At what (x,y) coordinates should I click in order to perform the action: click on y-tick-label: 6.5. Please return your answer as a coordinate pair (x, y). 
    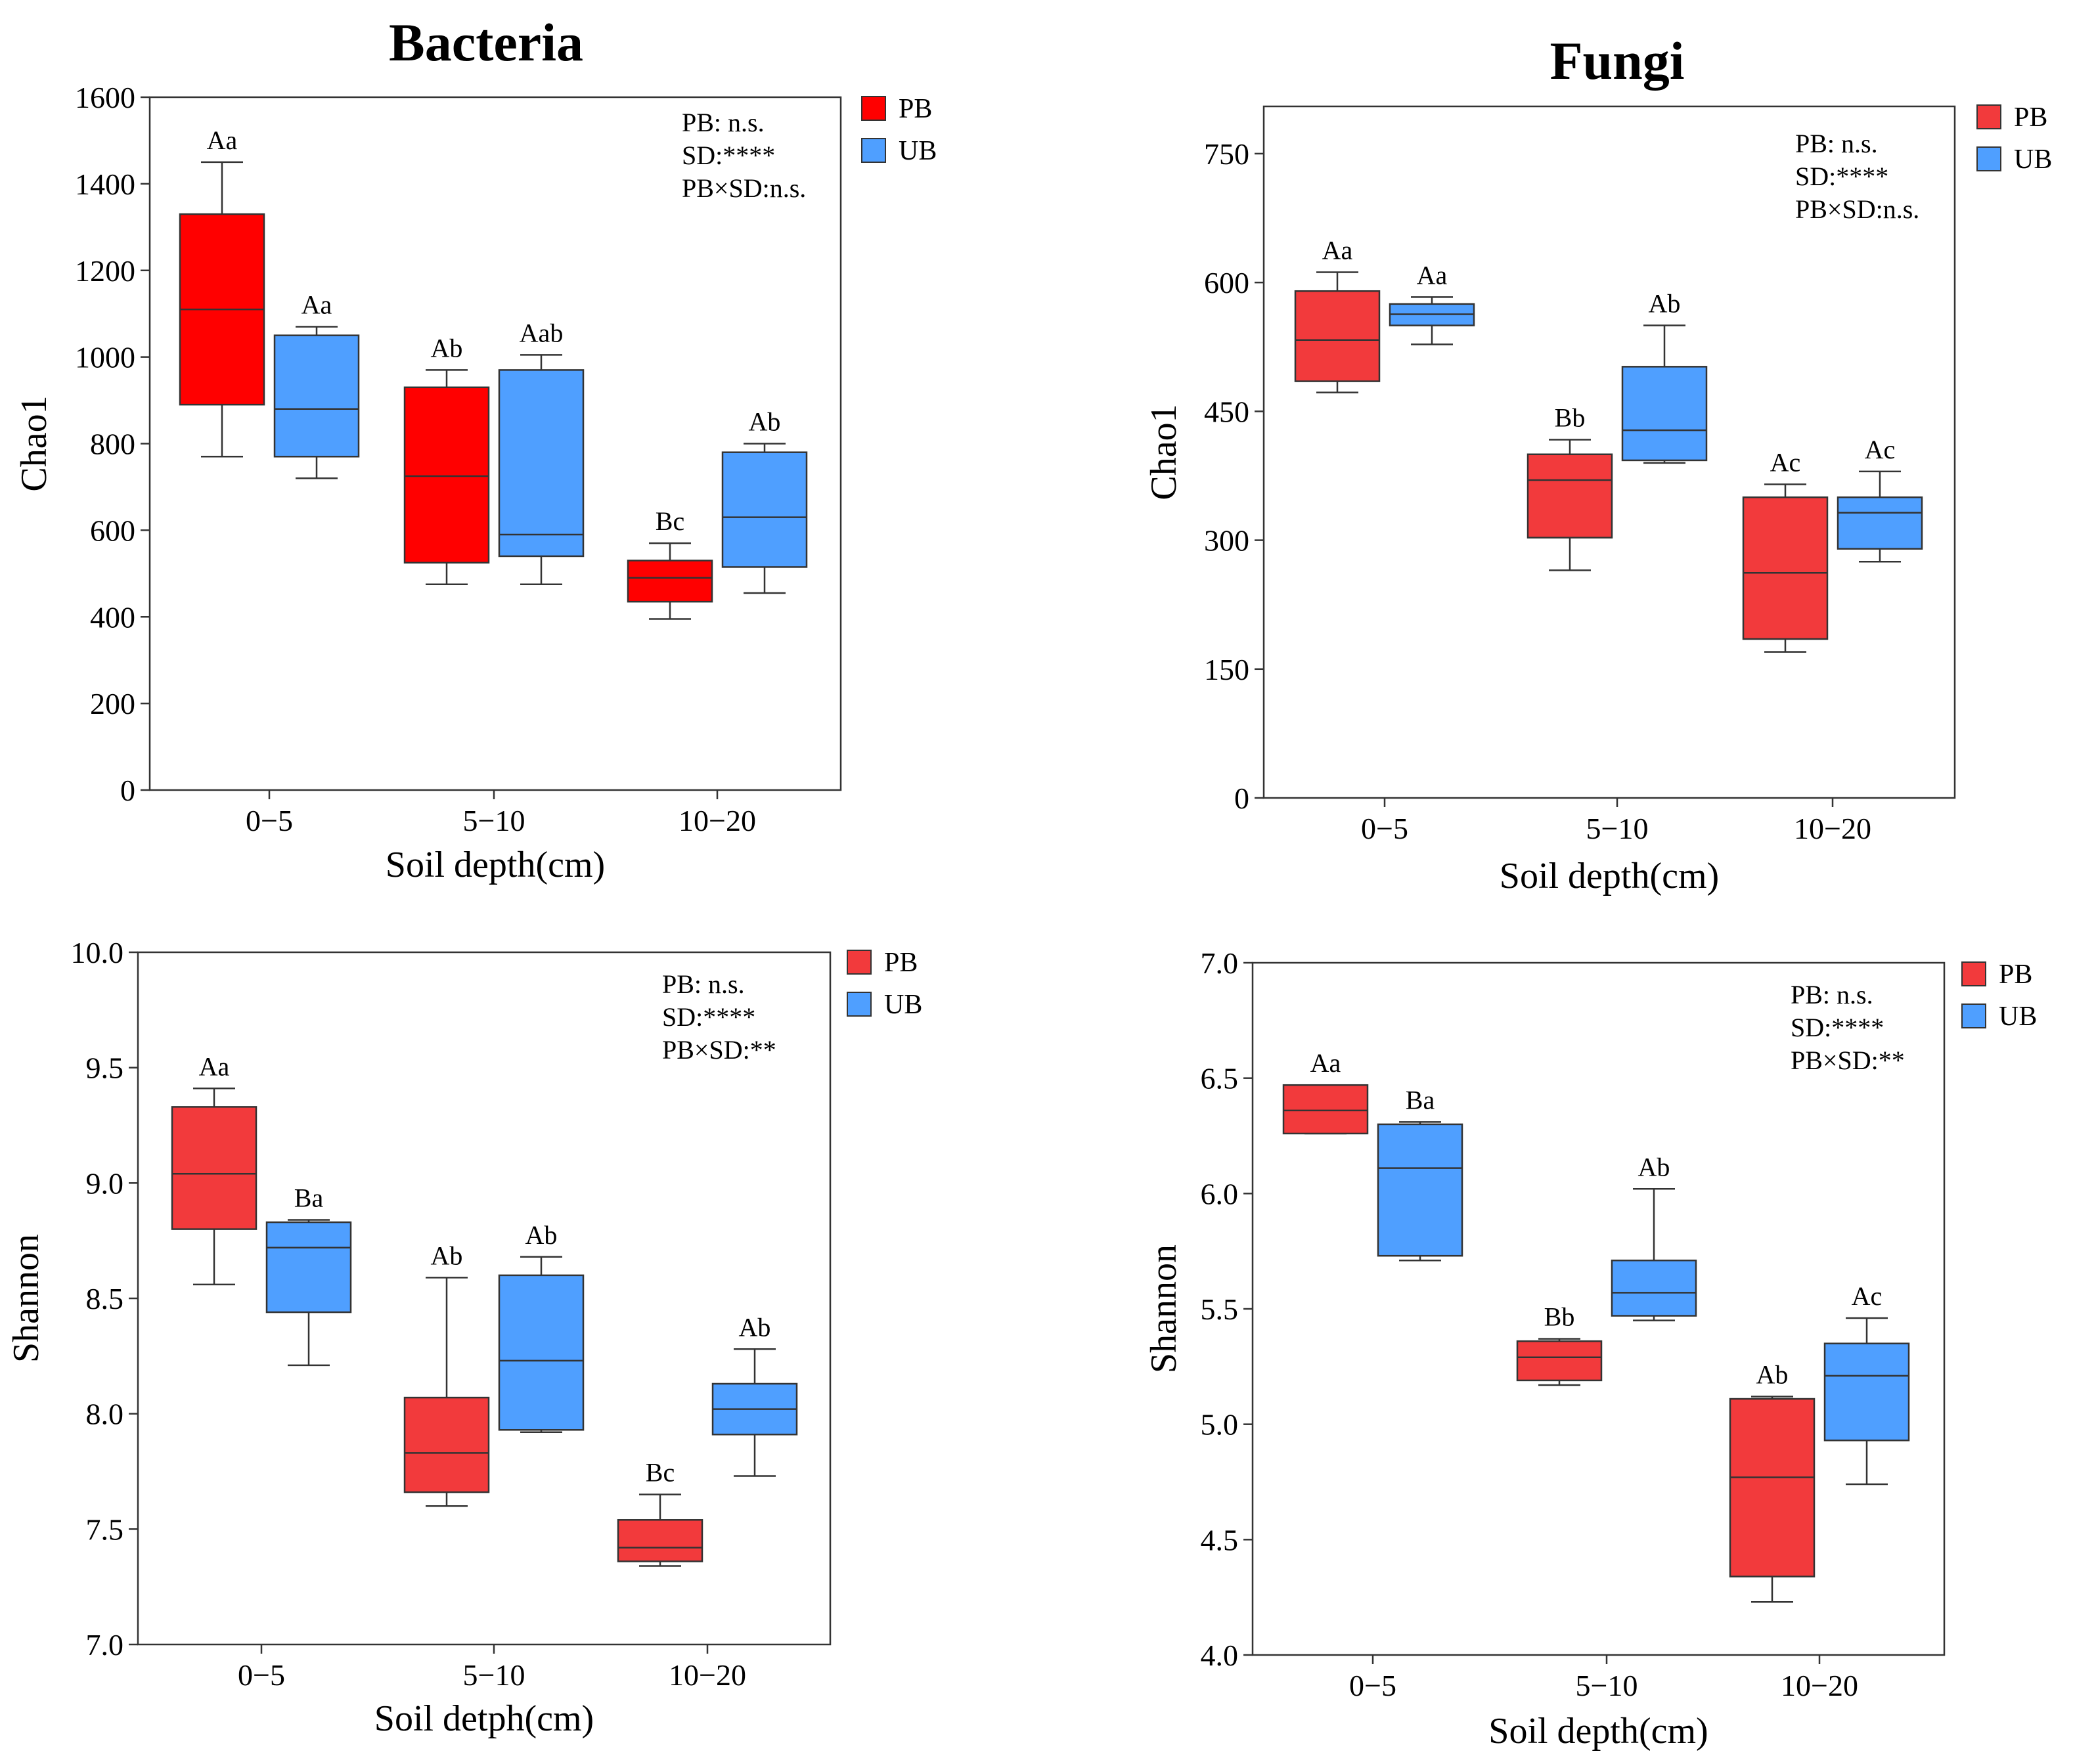
    Looking at the image, I should click on (1220, 1078).